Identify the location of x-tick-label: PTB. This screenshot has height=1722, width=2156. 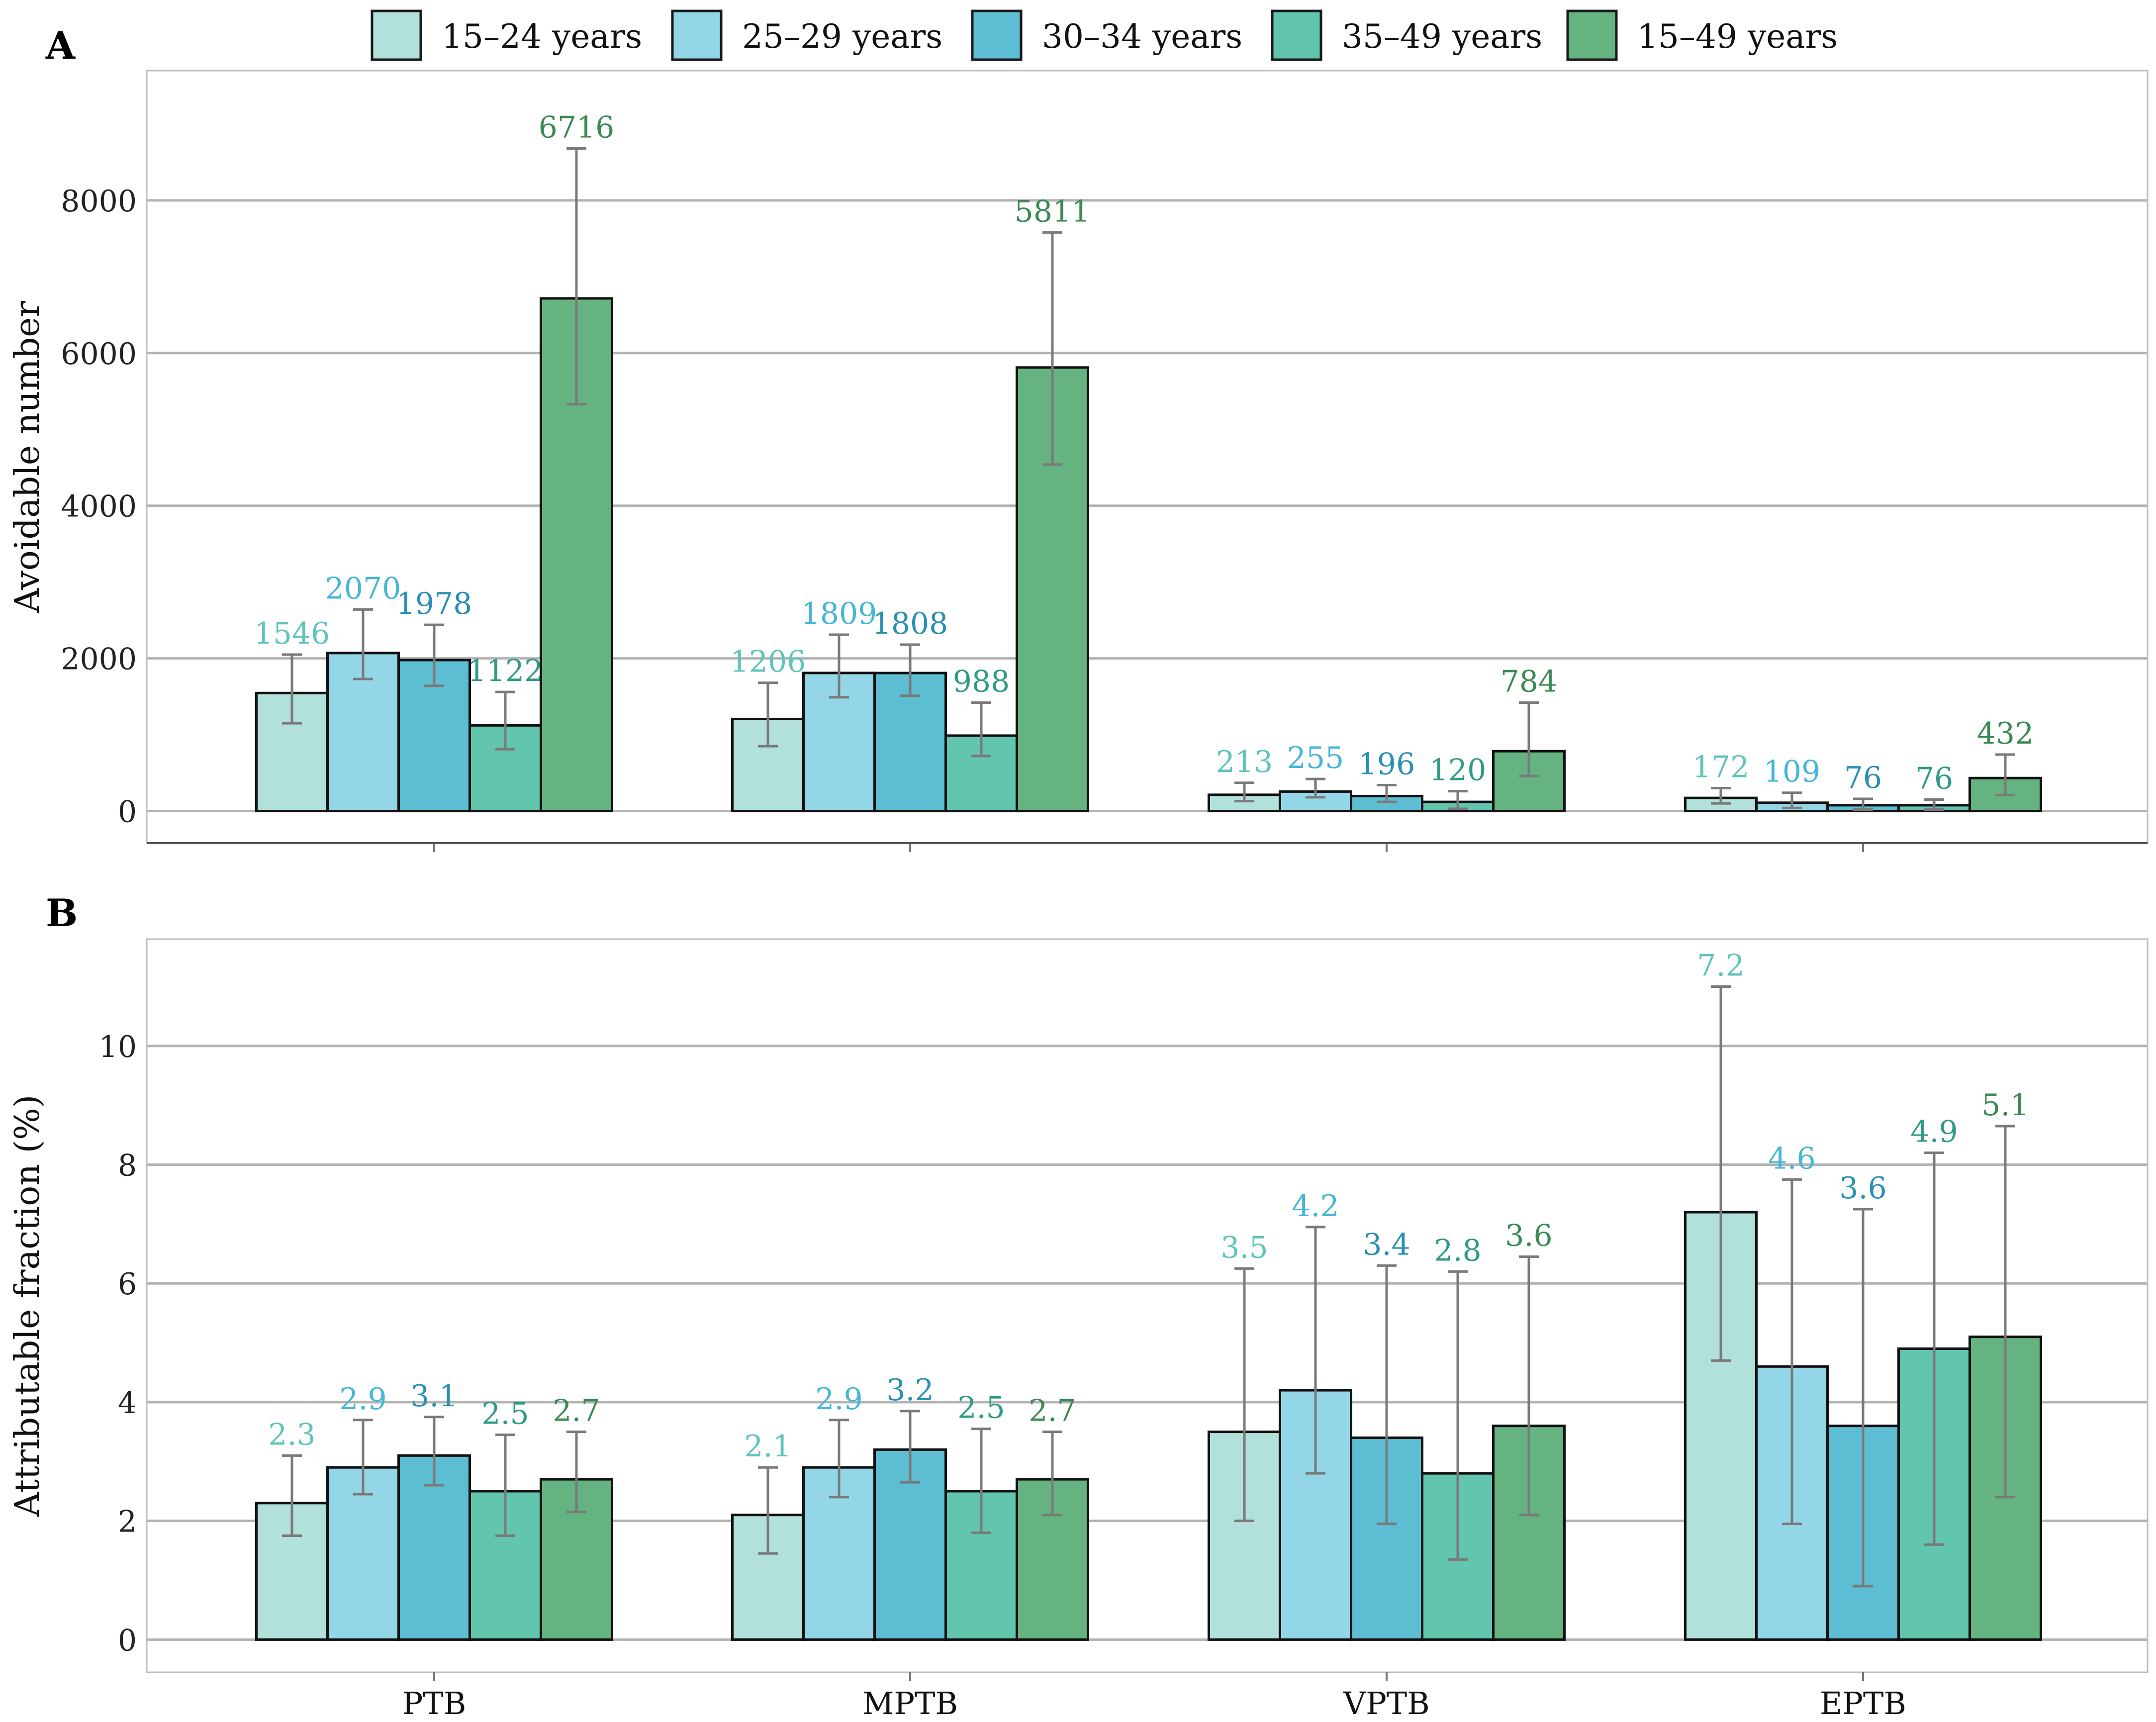
(435, 1704).